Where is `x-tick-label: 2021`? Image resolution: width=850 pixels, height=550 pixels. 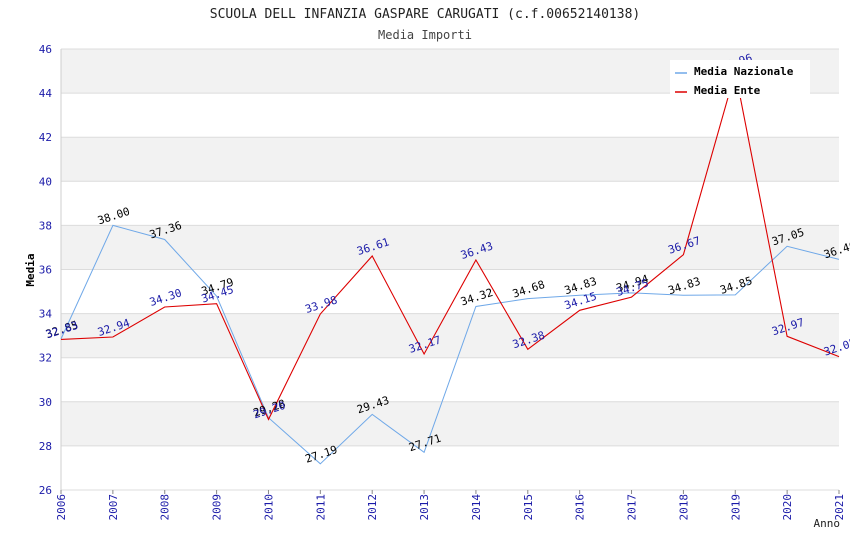 x-tick-label: 2021 is located at coordinates (839, 507).